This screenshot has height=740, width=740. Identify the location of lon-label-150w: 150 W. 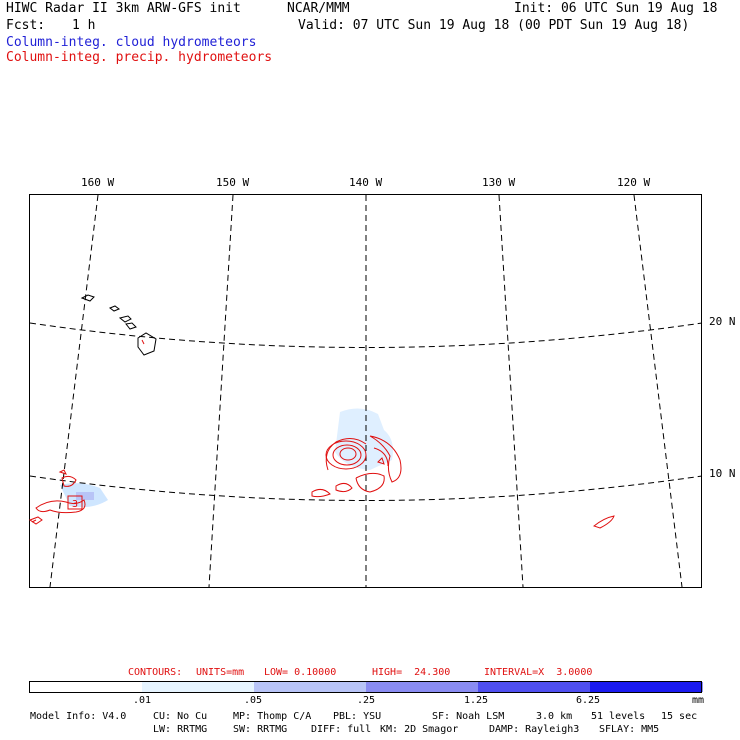
(233, 182).